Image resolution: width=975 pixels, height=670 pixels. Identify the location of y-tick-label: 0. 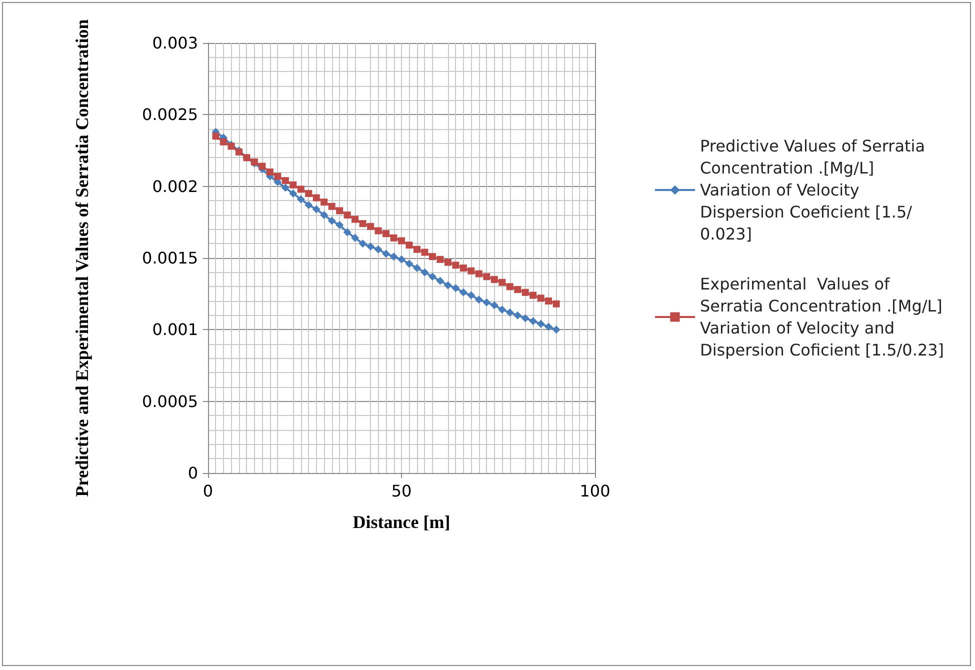
(193, 473).